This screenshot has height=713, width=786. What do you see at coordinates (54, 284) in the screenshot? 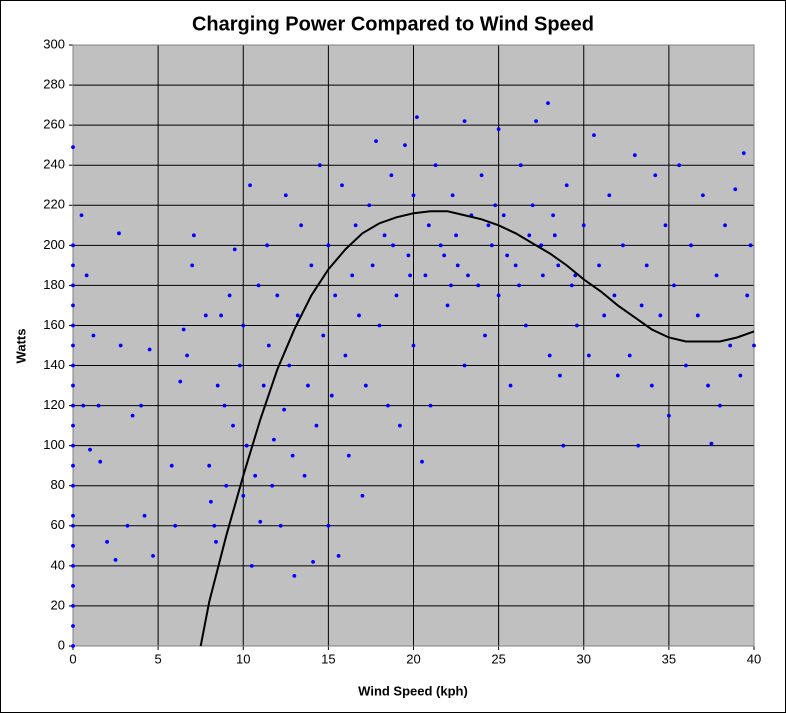
I see `y-tick-label: 180` at bounding box center [54, 284].